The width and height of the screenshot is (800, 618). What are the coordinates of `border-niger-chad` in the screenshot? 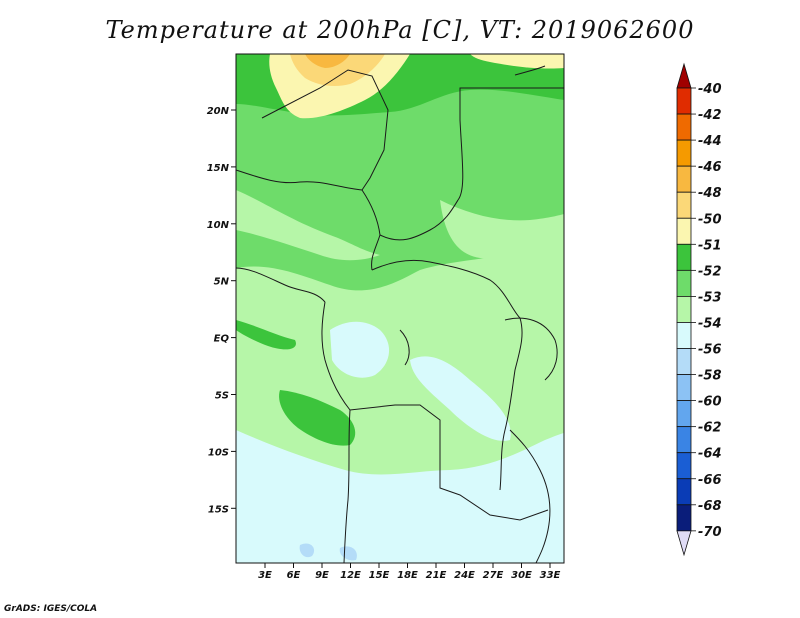 It's located at (325, 130).